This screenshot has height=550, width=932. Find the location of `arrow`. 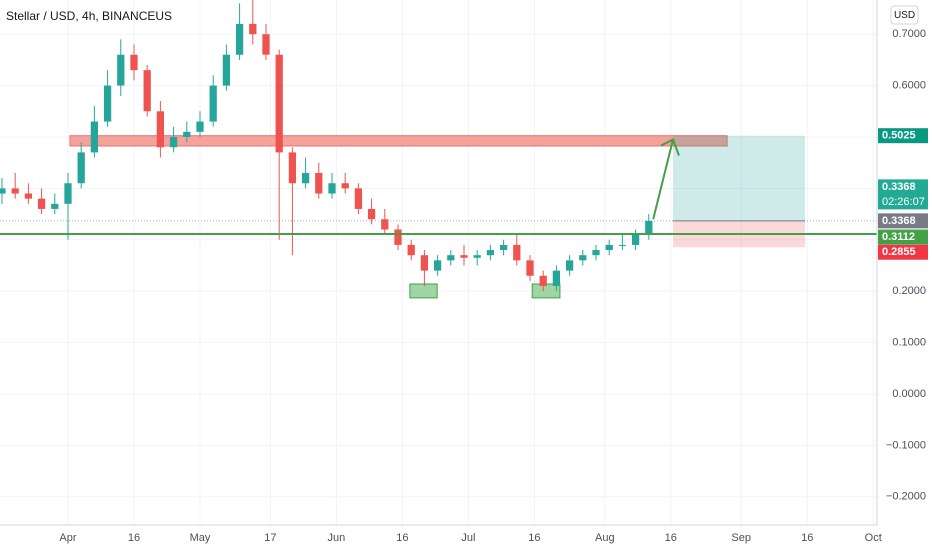

arrow is located at coordinates (666, 179).